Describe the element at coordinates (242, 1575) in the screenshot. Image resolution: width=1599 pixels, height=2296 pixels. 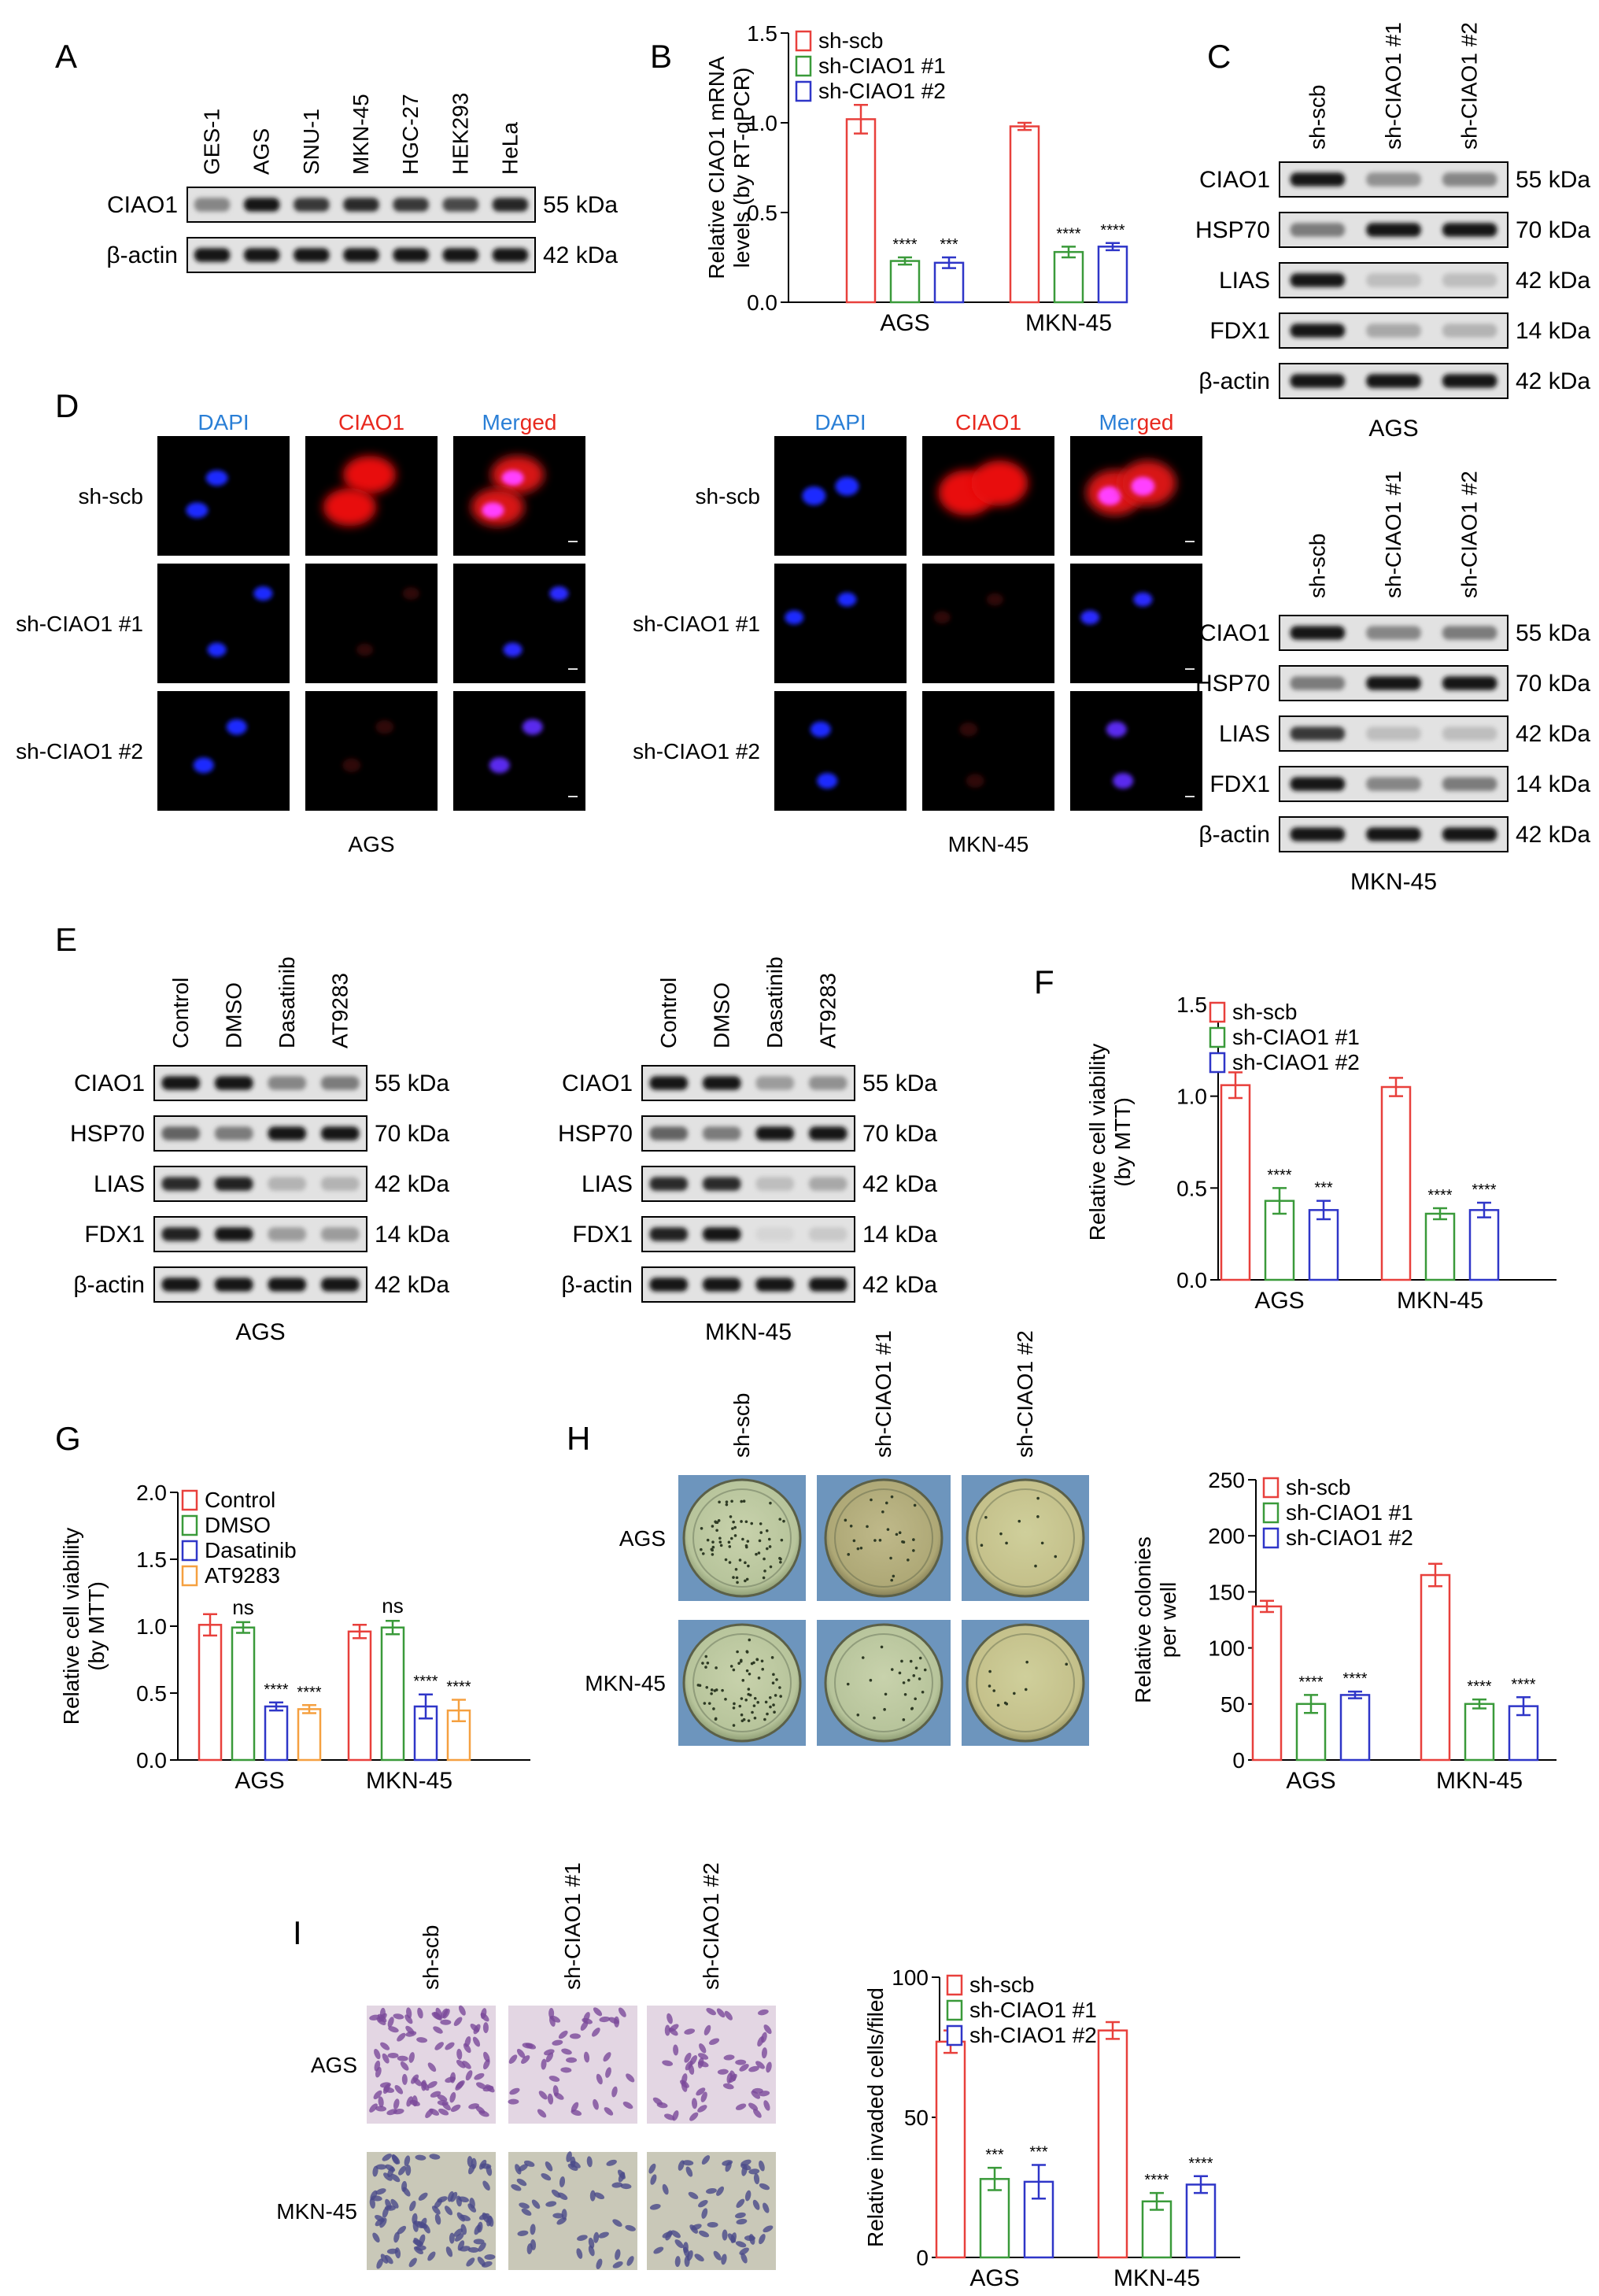
I see `legend-label: AT9283` at that location.